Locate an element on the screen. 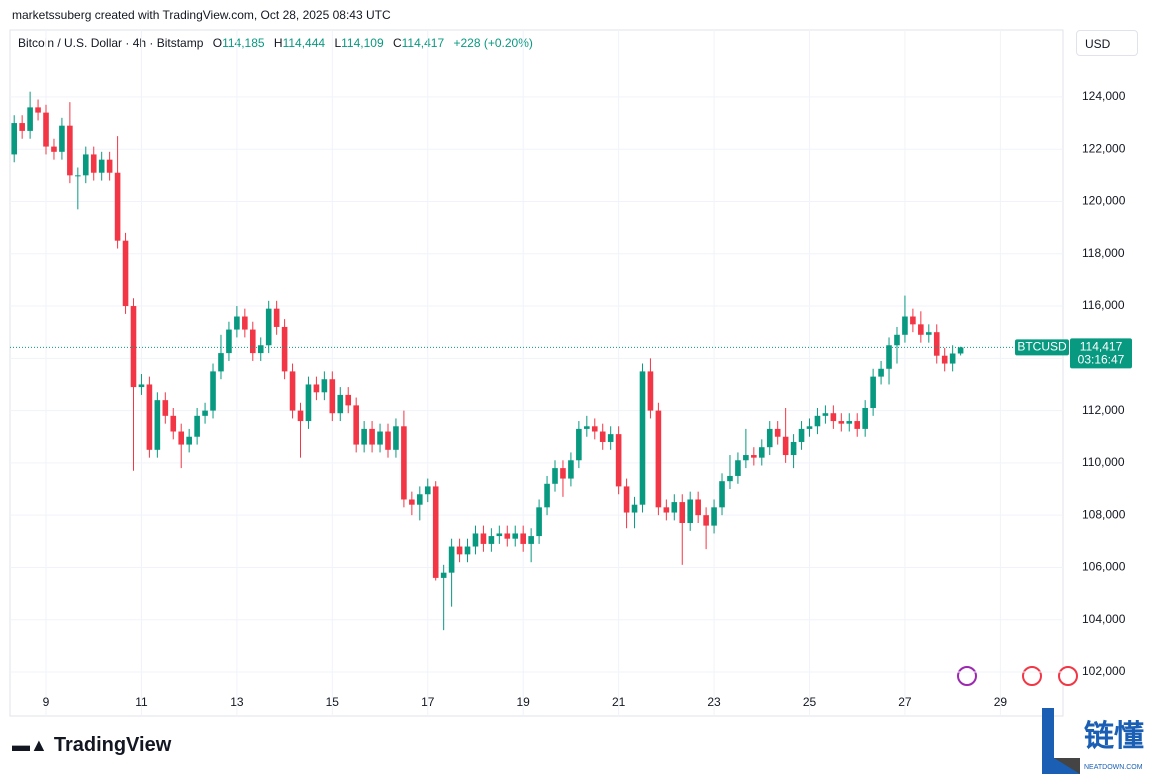 Image resolution: width=1154 pixels, height=776 pixels. watermark-text: 链懂 is located at coordinates (1114, 736).